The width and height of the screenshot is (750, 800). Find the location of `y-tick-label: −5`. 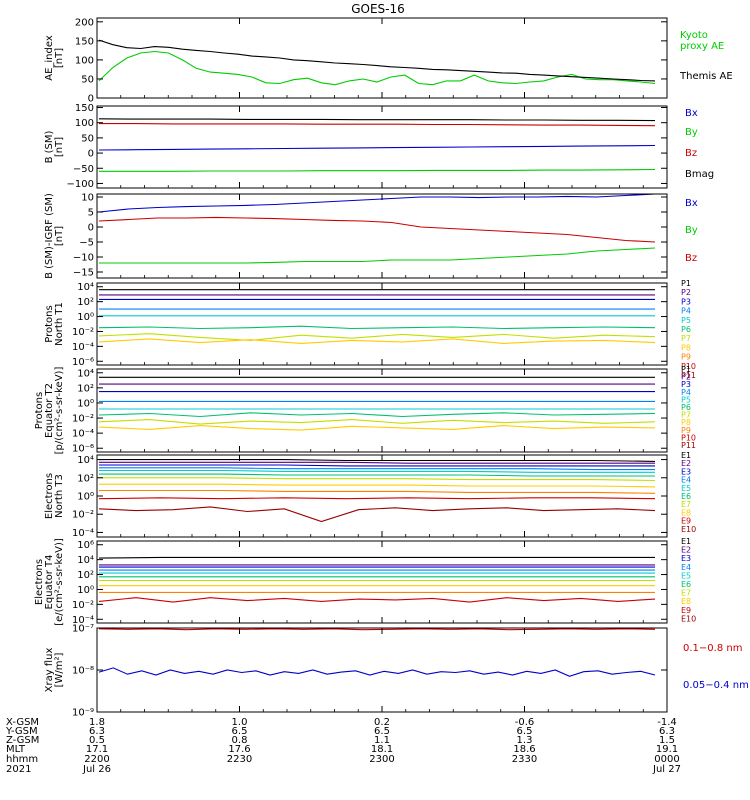

y-tick-label: −5 is located at coordinates (86, 243).